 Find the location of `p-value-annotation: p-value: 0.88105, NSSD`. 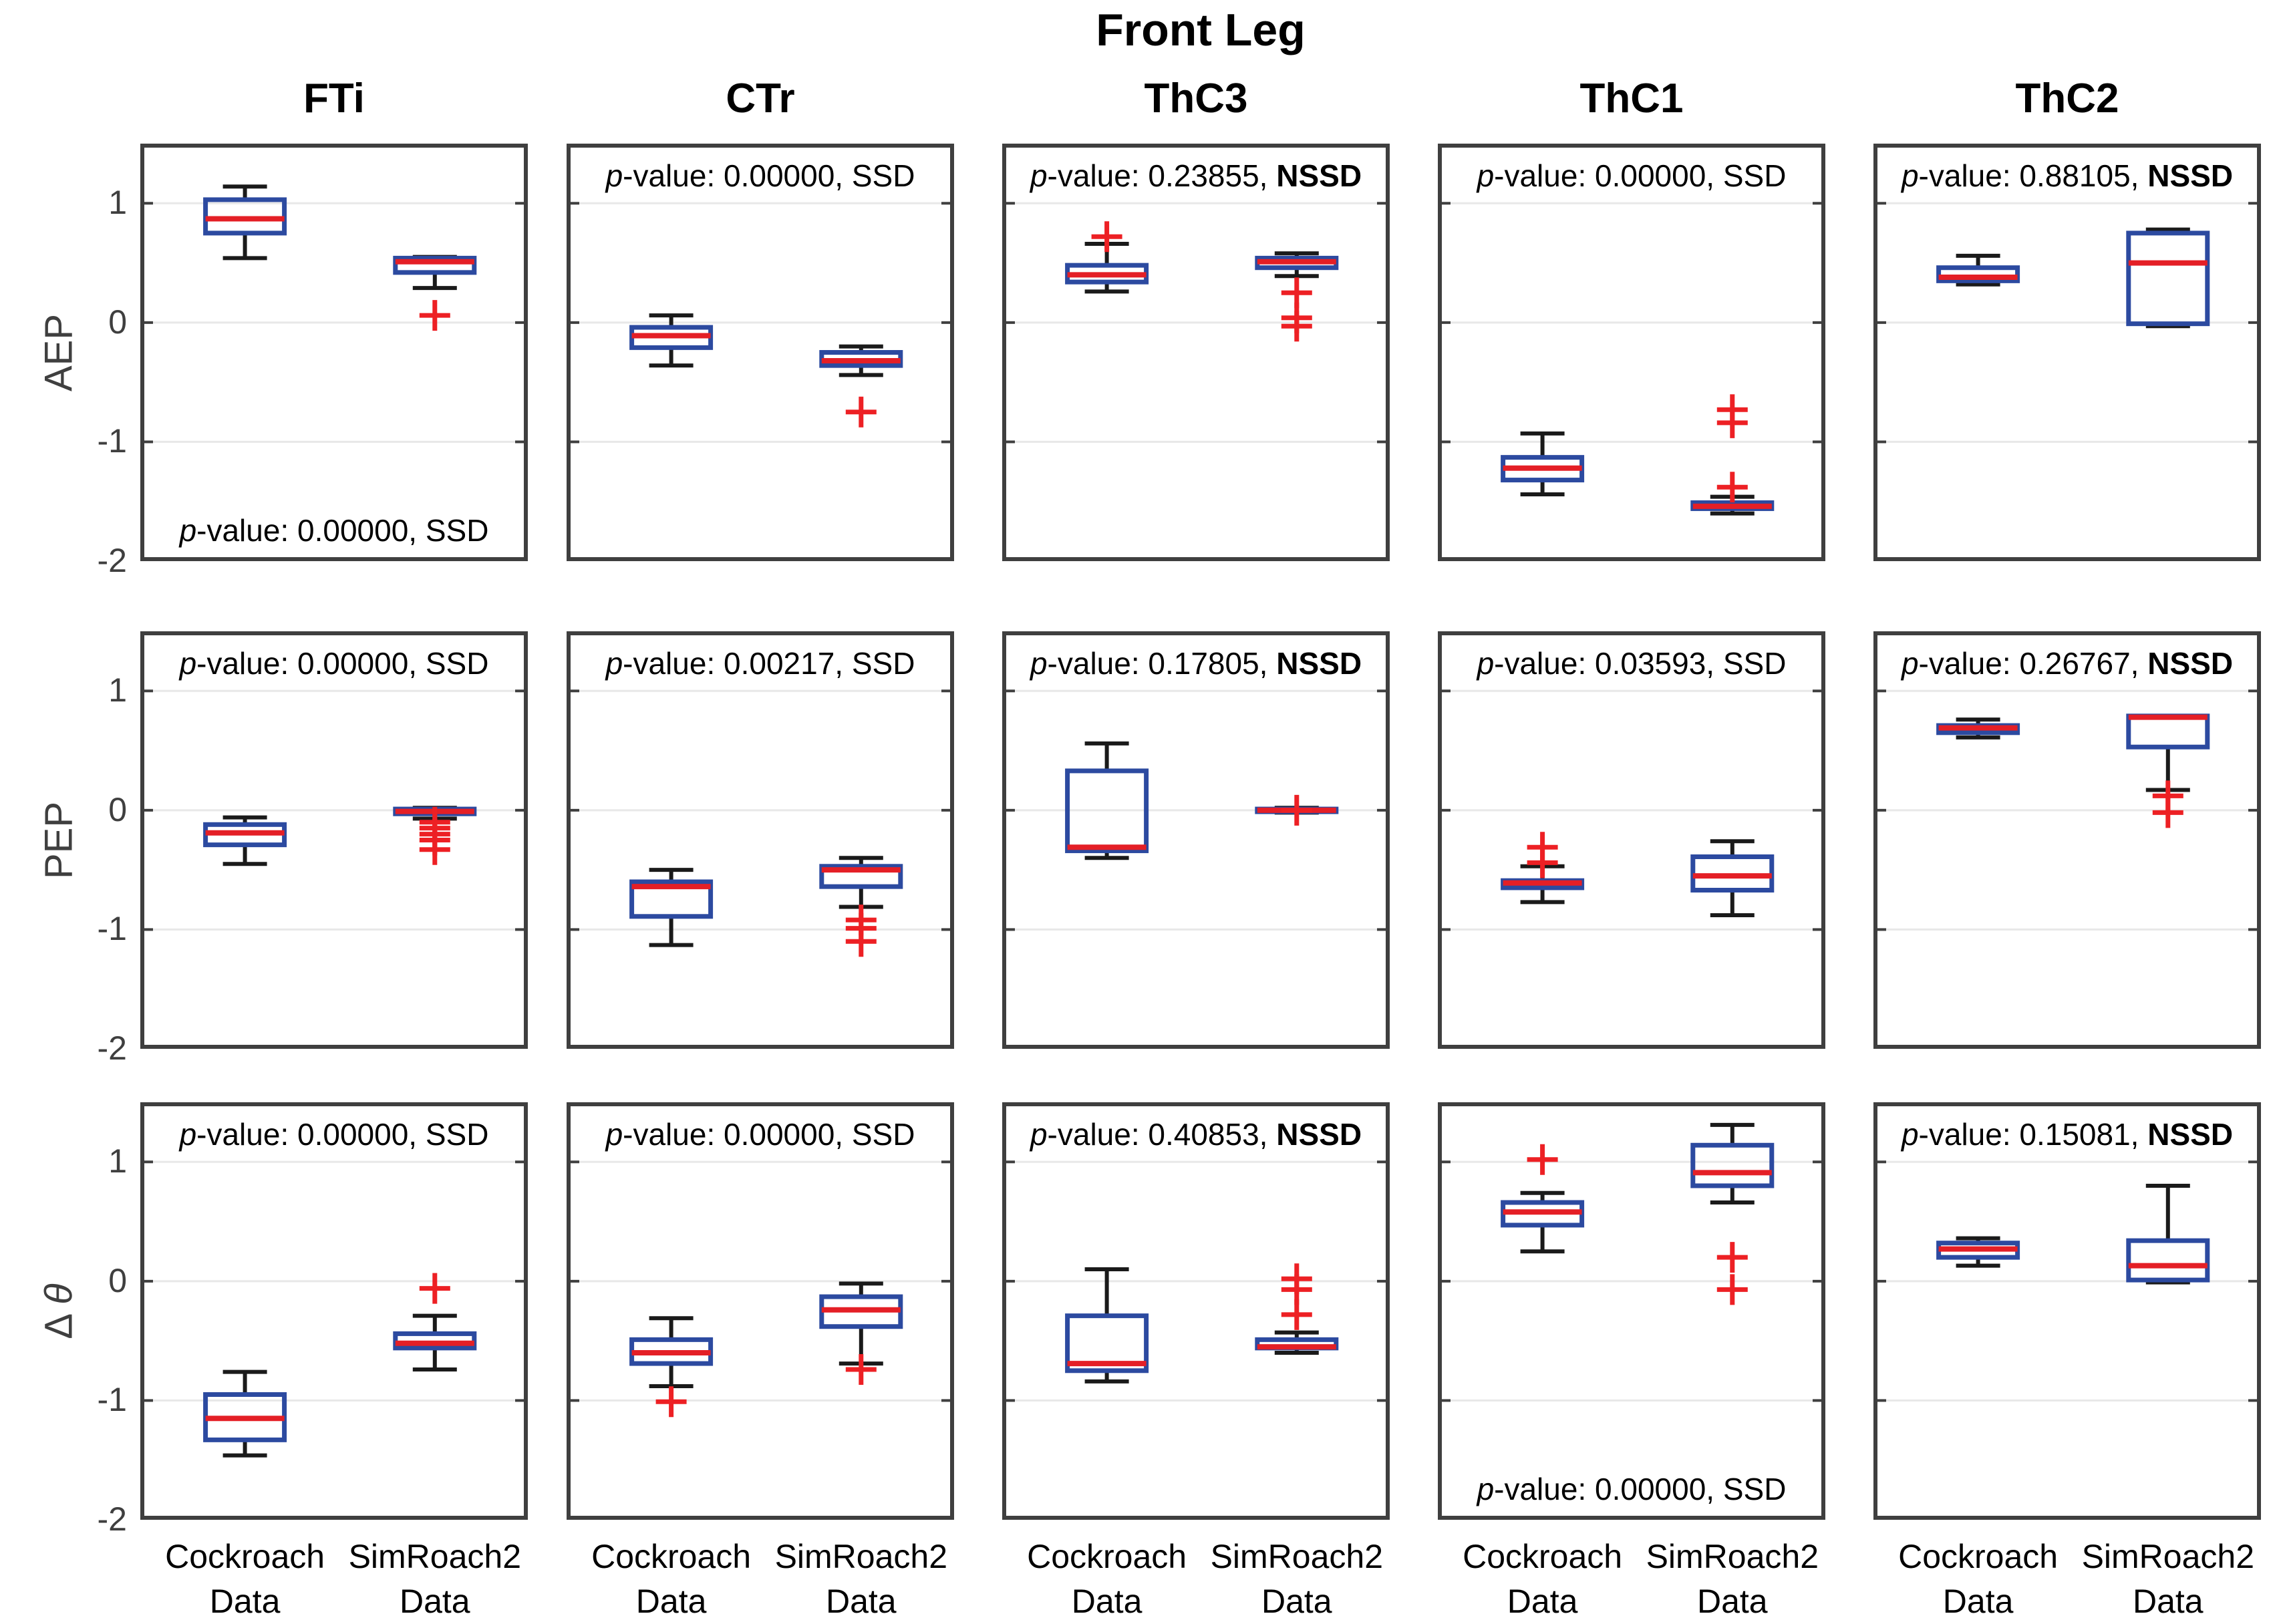

p-value-annotation: p-value: 0.88105, NSSD is located at coordinates (2066, 175).